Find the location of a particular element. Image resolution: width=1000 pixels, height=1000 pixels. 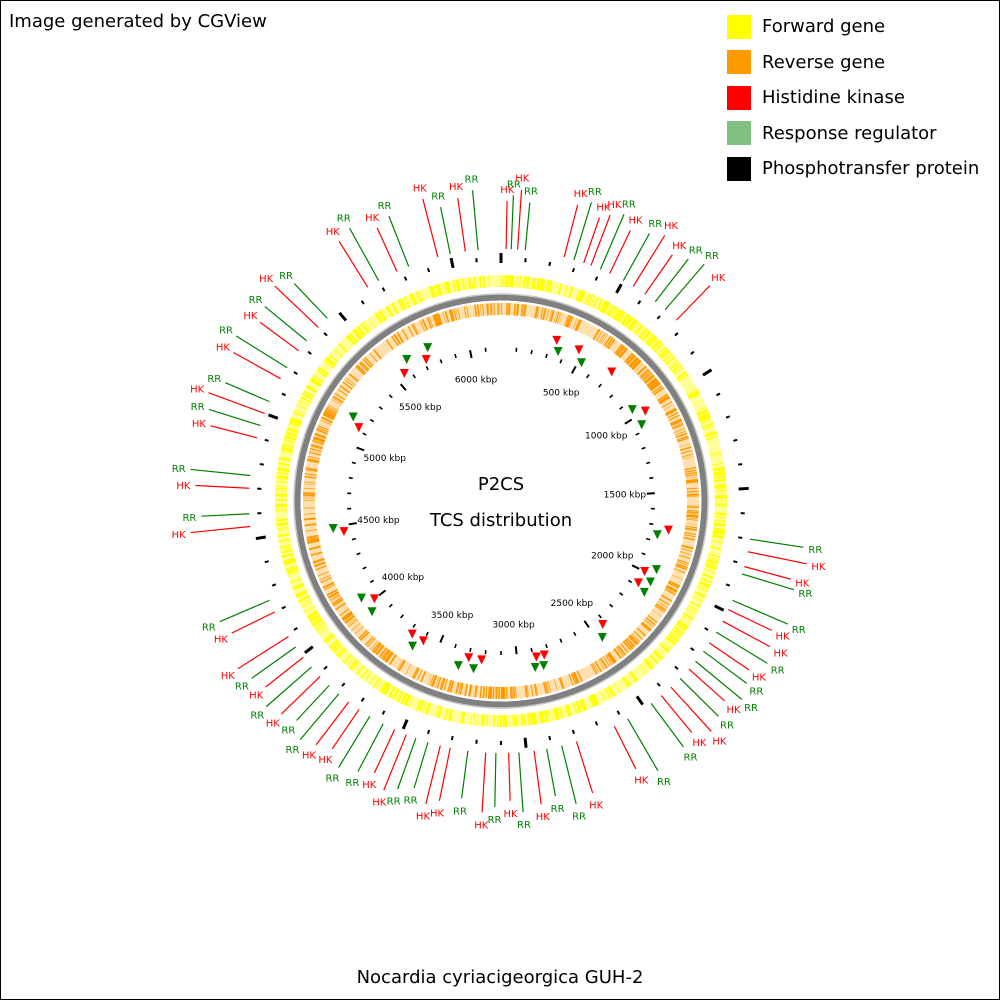

tcs-feature-markers is located at coordinates (500, 504).